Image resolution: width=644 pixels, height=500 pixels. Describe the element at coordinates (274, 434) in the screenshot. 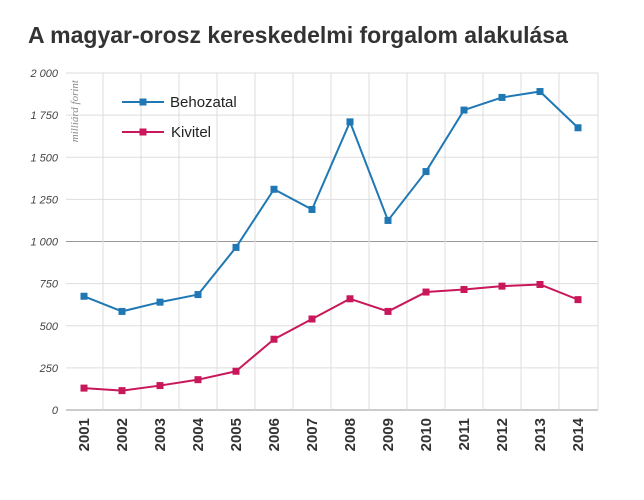

I see `x-tick-label: 2006` at that location.